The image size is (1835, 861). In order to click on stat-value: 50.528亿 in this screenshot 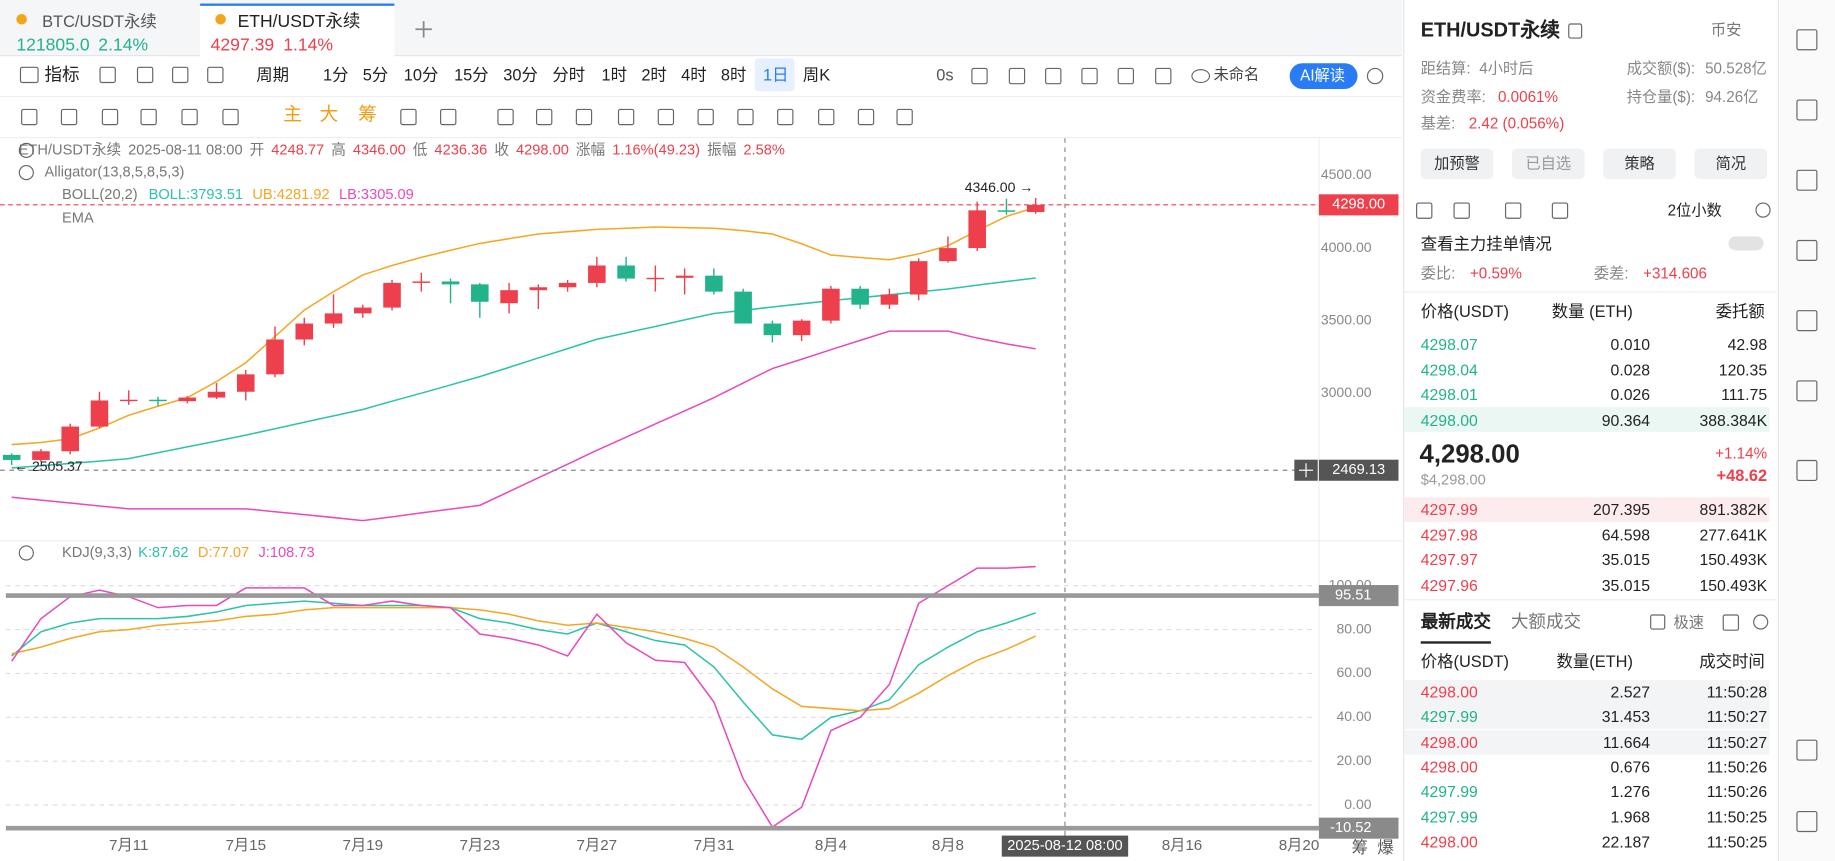, I will do `click(1736, 68)`.